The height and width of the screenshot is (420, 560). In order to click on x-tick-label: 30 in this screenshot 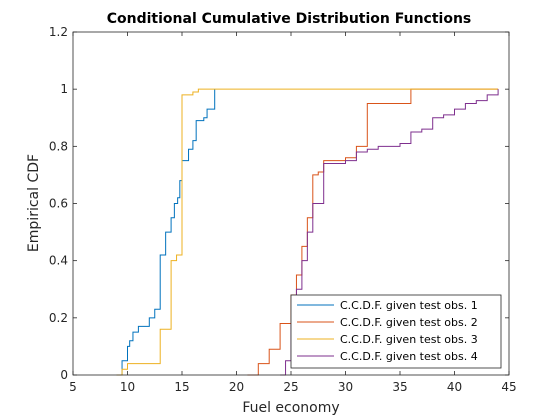, I will do `click(345, 387)`.